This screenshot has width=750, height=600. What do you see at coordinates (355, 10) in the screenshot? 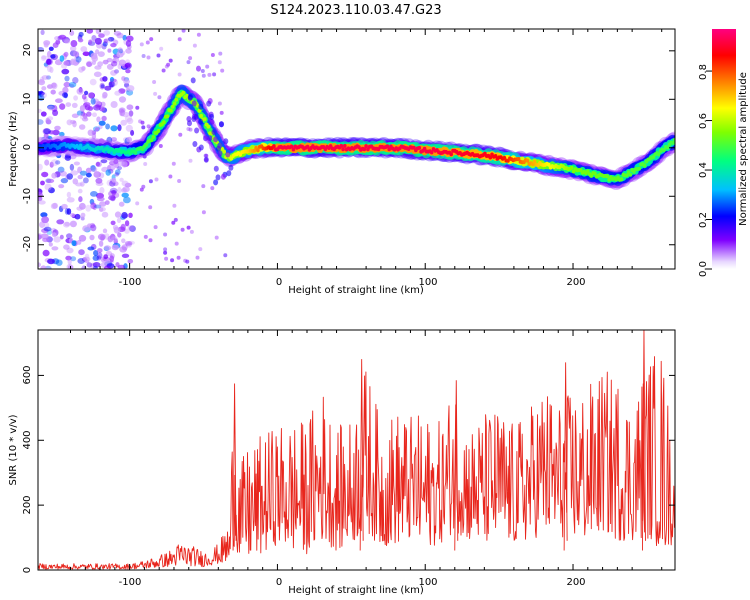
I see `figure-title: S124.2023.110.03.47.G23` at bounding box center [355, 10].